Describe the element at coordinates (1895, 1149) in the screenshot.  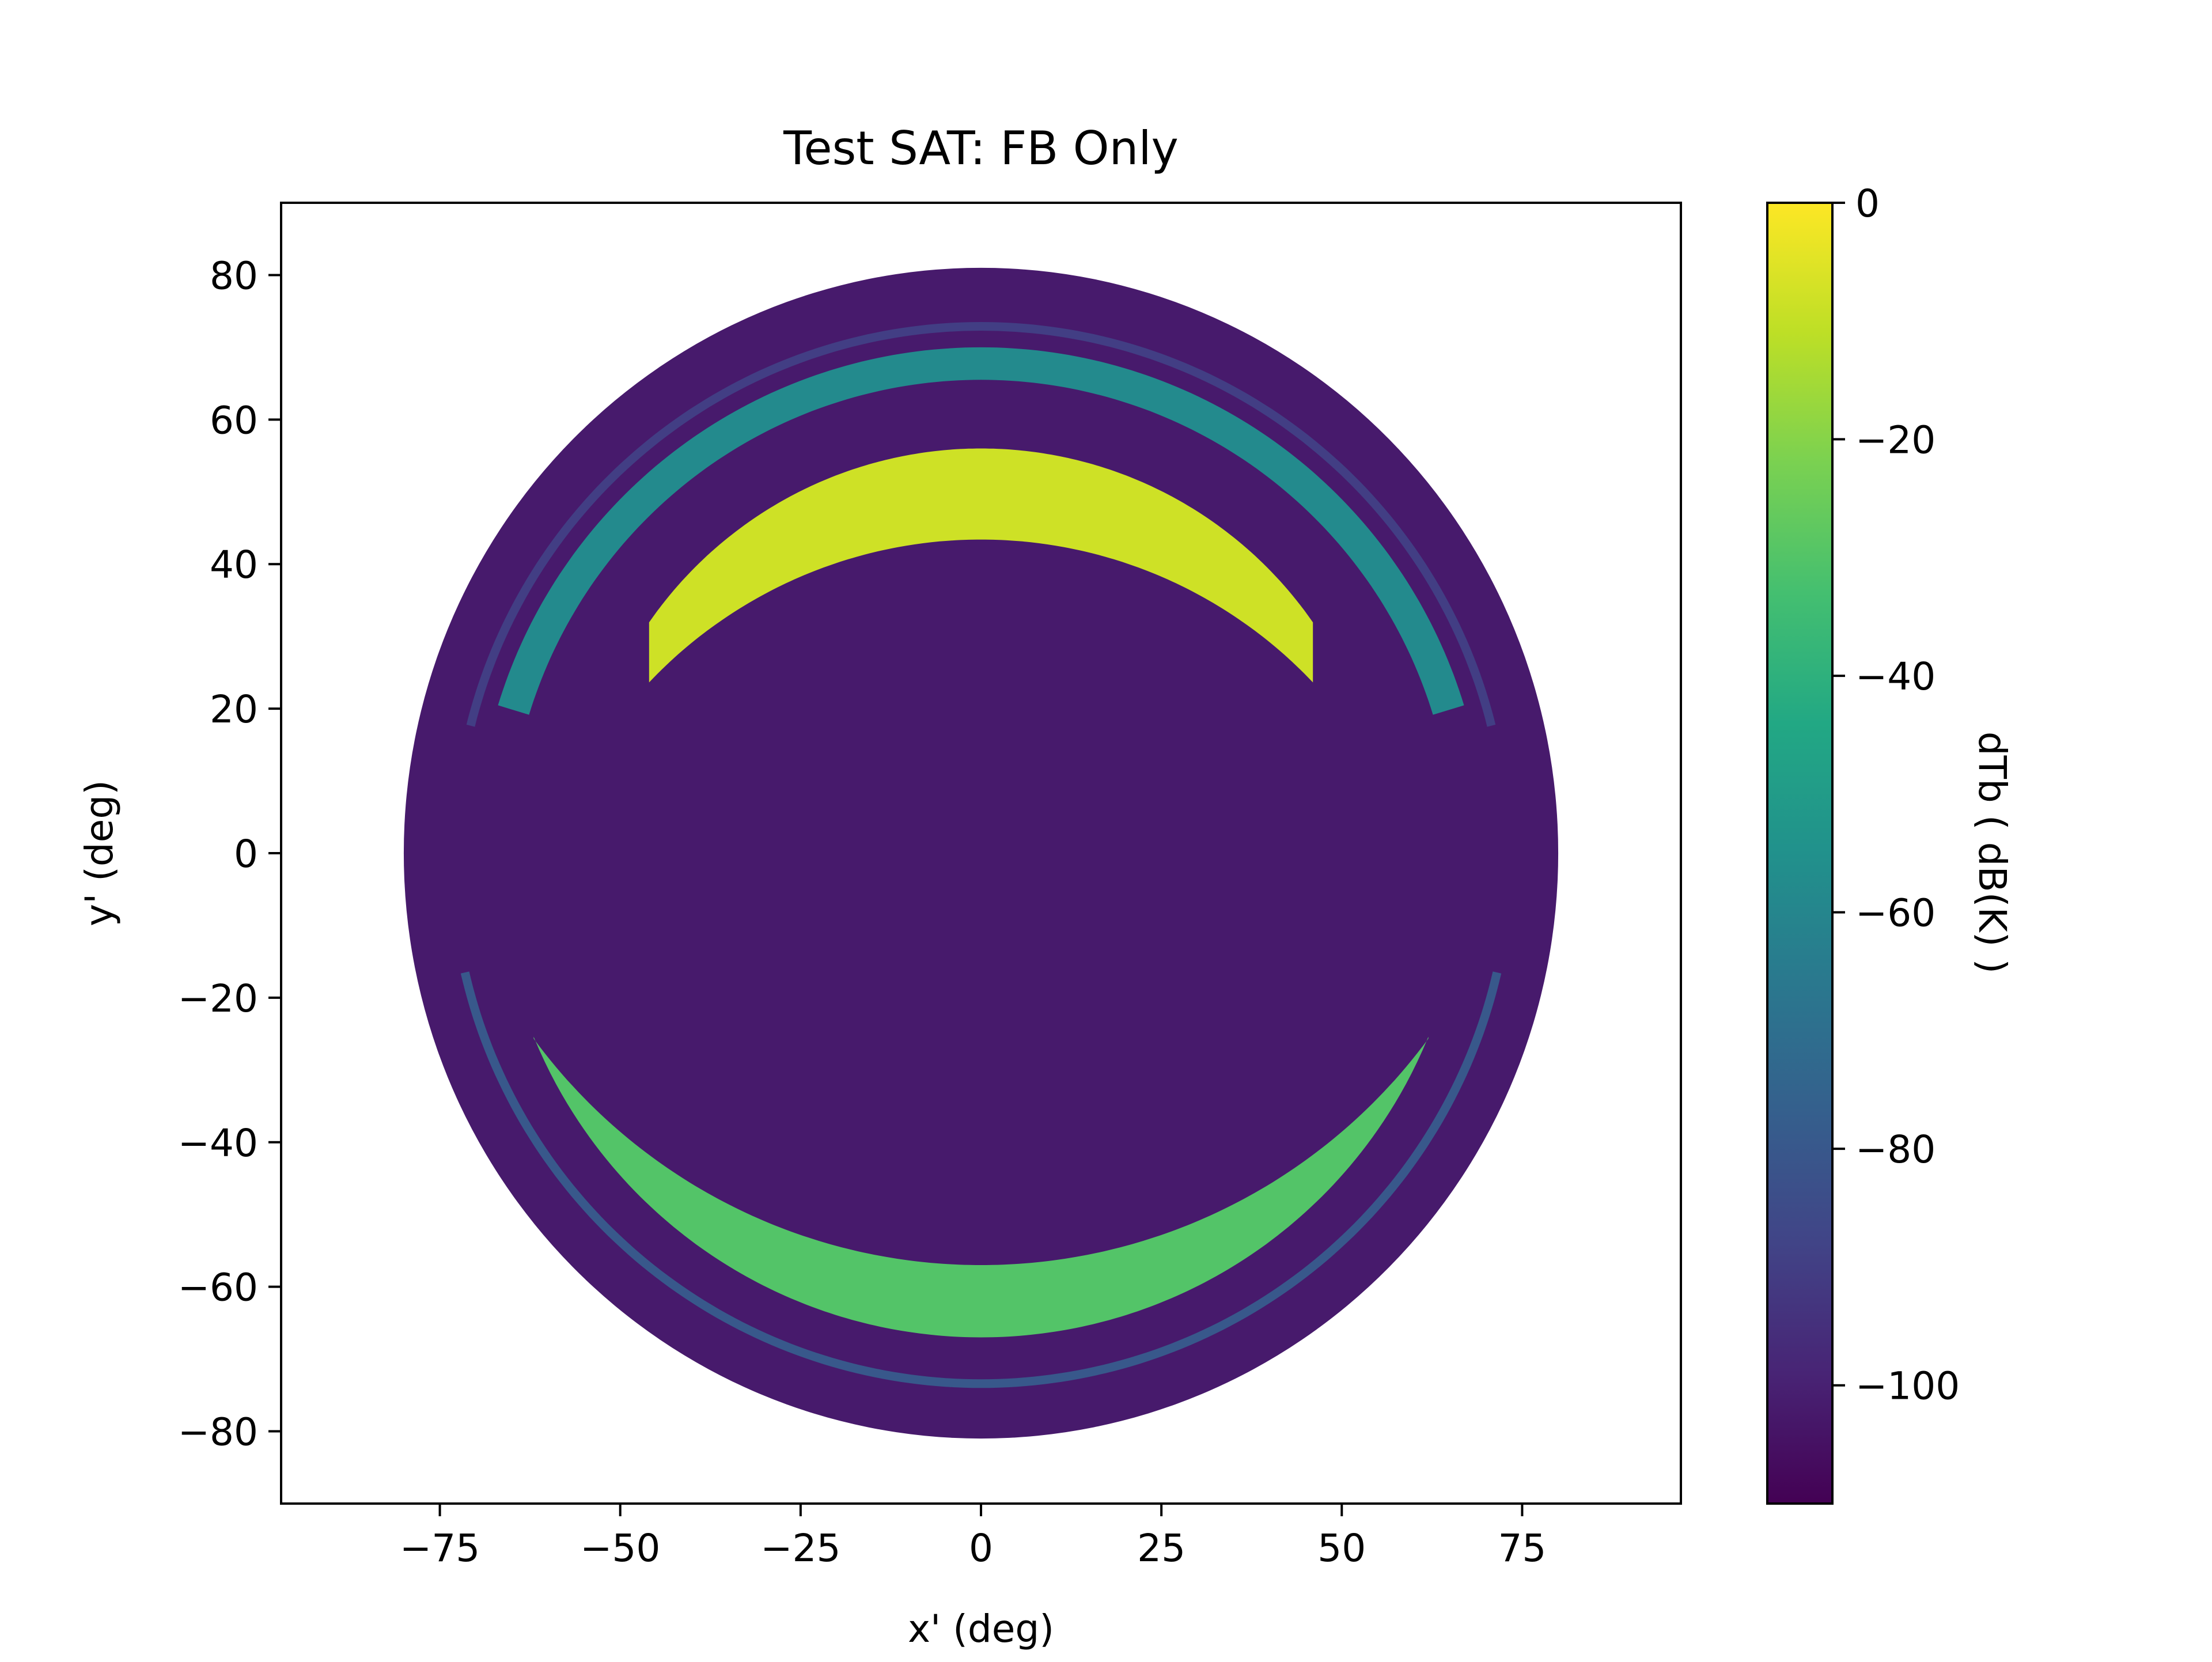
I see `colorbar-tick-label: −80` at that location.